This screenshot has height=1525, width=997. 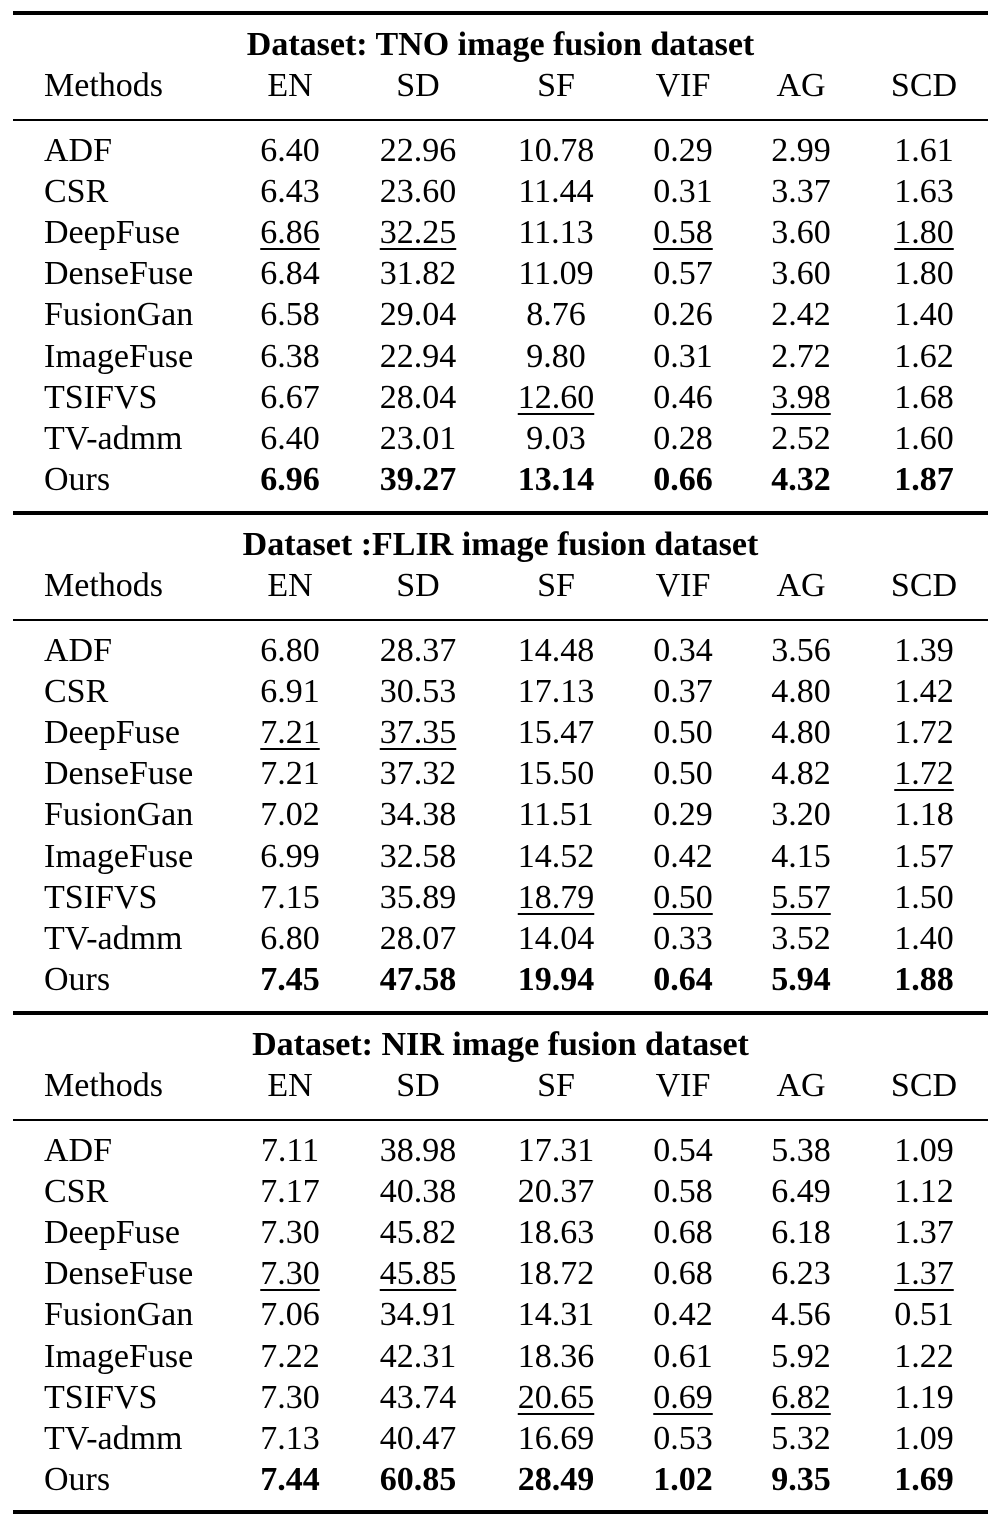 What do you see at coordinates (77, 479) in the screenshot?
I see `table-row-method: Ours` at bounding box center [77, 479].